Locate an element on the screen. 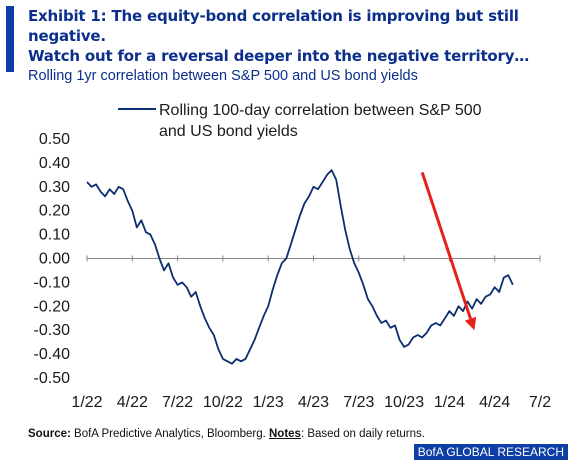 The width and height of the screenshot is (574, 463). annotation-layer is located at coordinates (448, 251).